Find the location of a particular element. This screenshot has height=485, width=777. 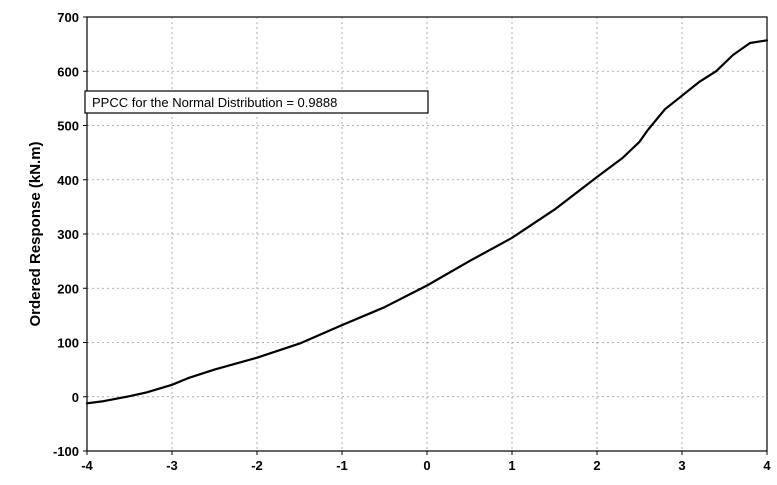

x-tick-label: 0 is located at coordinates (426, 465).